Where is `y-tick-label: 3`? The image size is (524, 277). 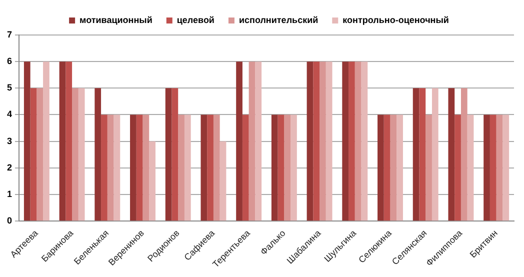 y-tick-label: 3 is located at coordinates (9, 141).